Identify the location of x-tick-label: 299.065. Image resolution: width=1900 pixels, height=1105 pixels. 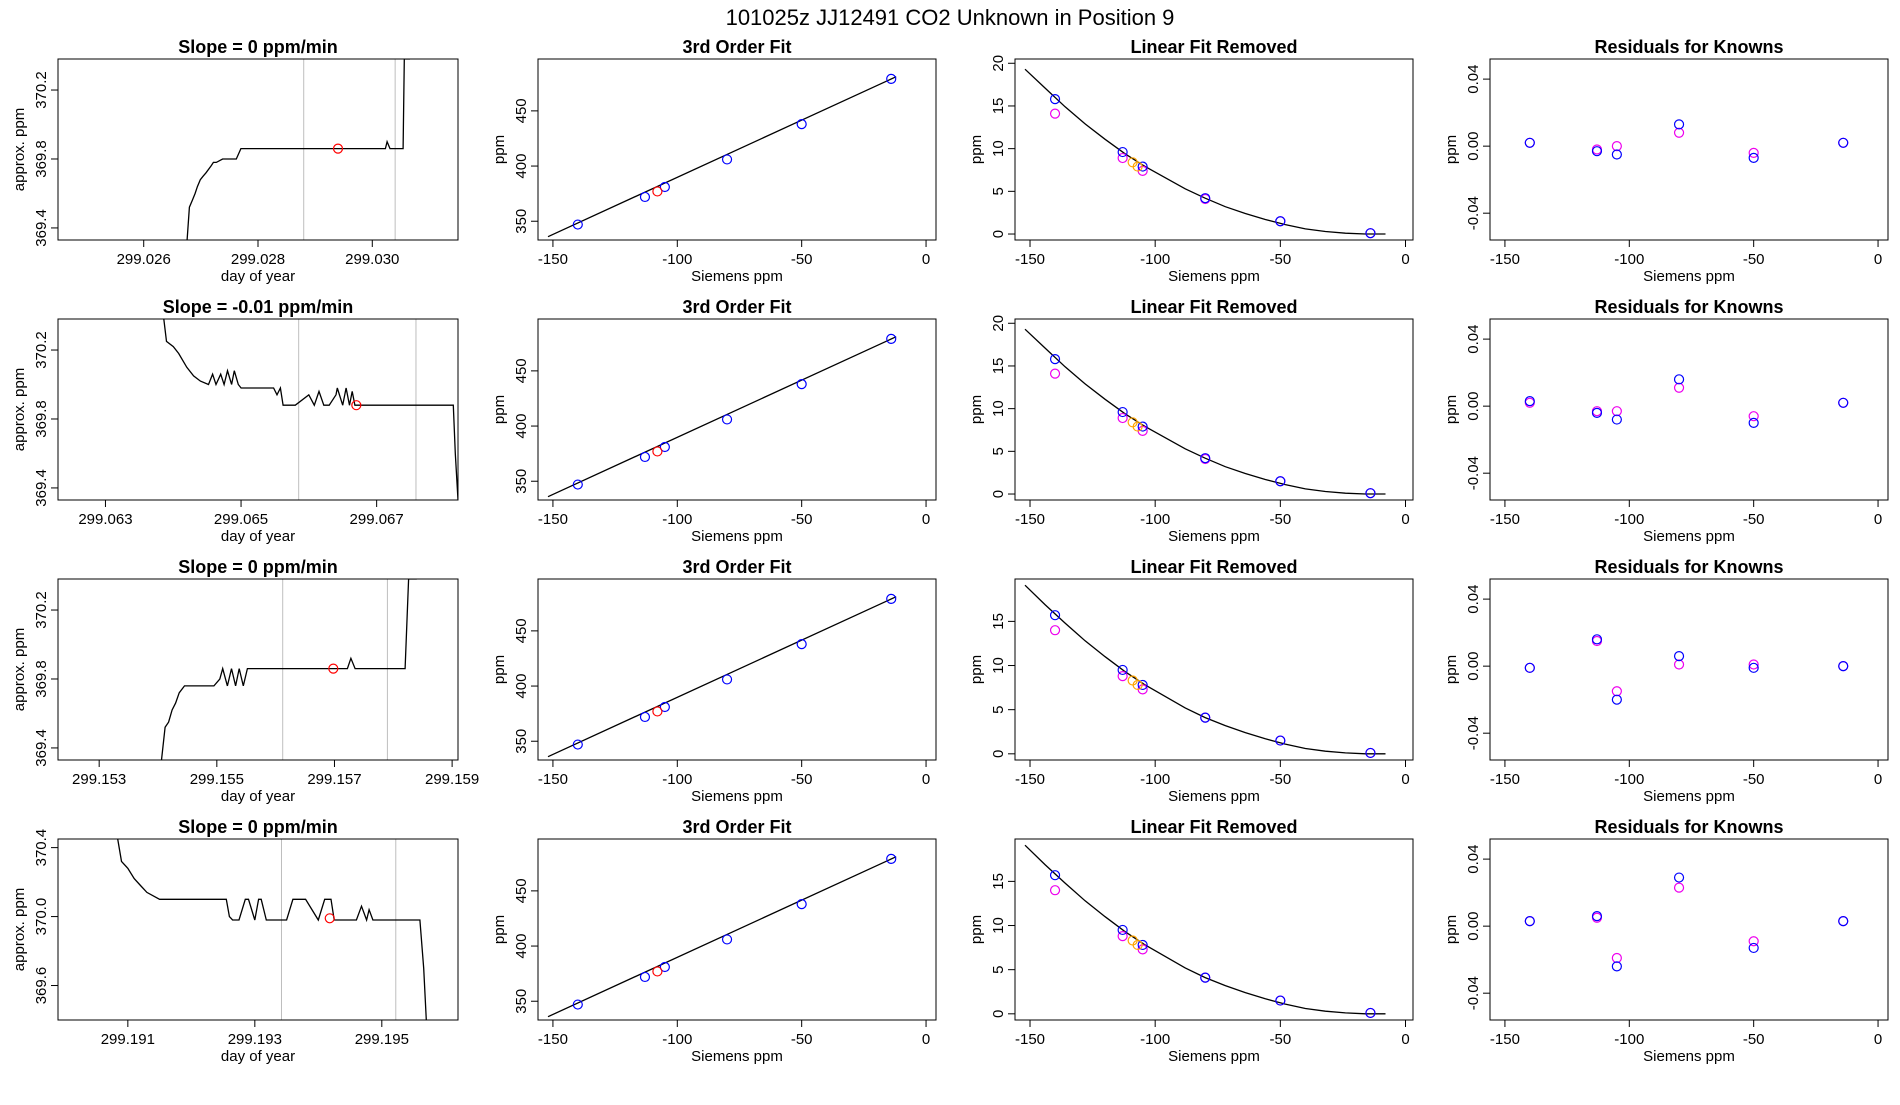
(241, 519).